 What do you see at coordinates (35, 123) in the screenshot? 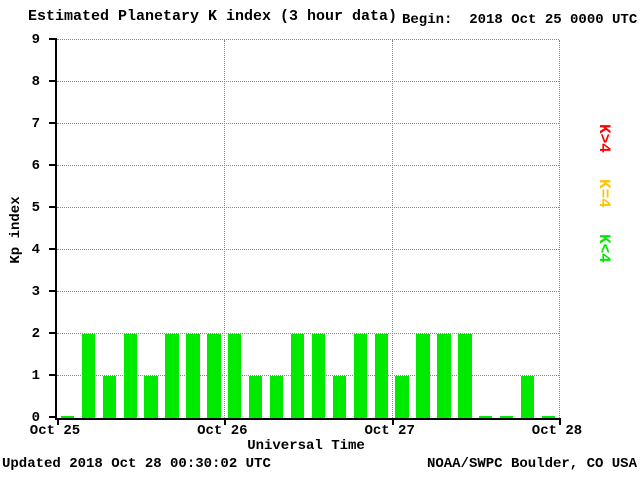
I see `y-tick-label-7: 7` at bounding box center [35, 123].